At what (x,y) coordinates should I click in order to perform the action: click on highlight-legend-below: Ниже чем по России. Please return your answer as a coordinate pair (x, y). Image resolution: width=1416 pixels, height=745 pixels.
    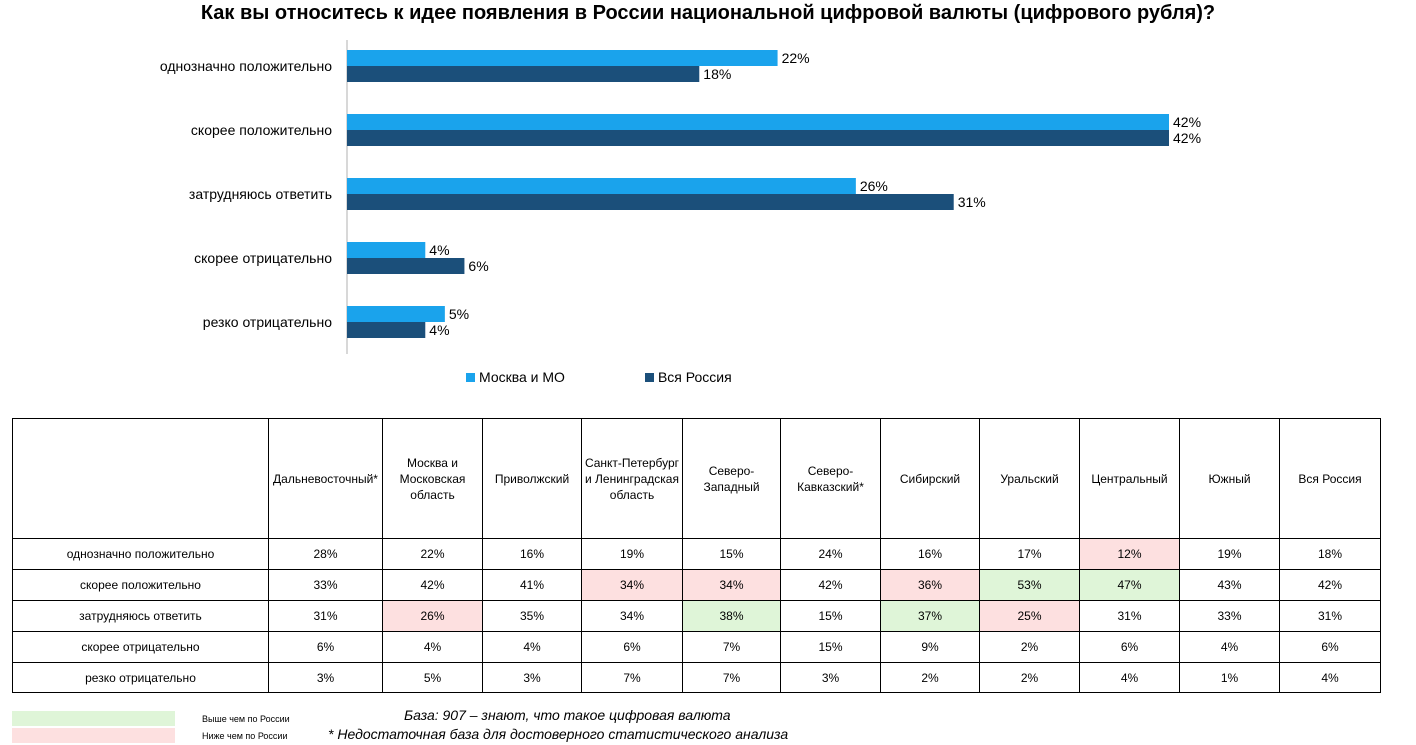
    Looking at the image, I should click on (151, 735).